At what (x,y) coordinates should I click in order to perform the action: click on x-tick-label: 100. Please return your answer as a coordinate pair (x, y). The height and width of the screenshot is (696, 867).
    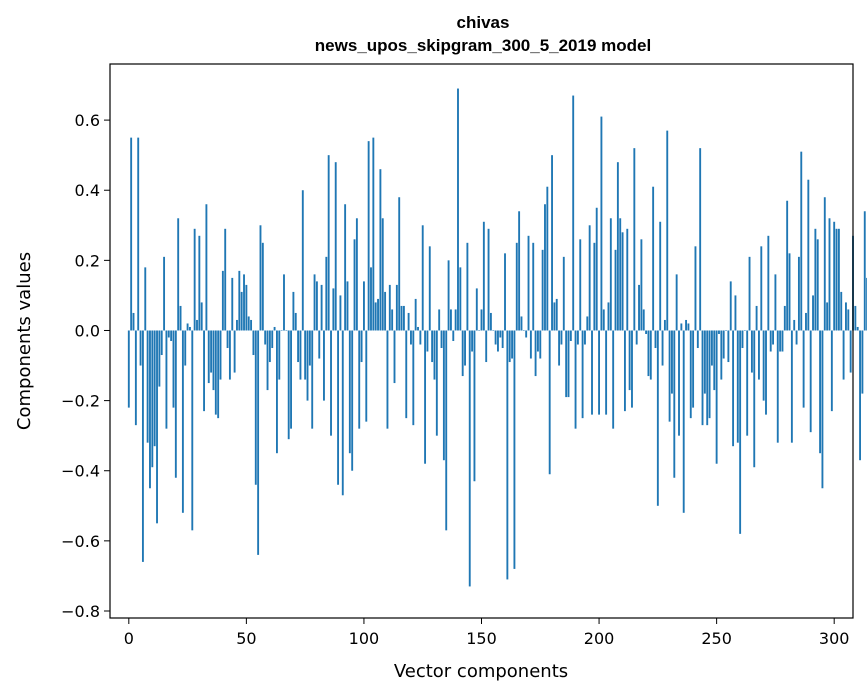
    Looking at the image, I should click on (364, 638).